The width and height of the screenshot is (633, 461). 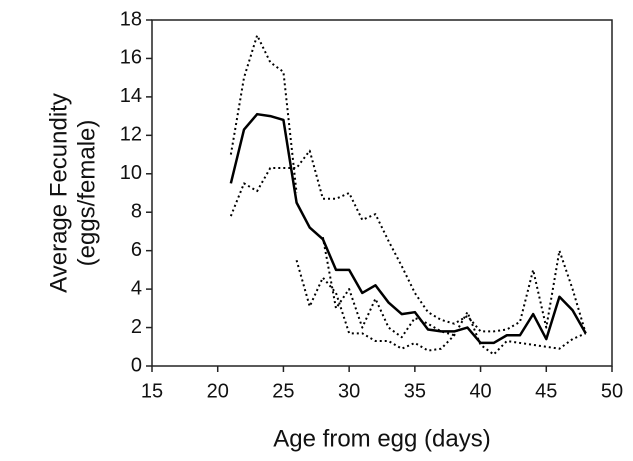 What do you see at coordinates (152, 391) in the screenshot?
I see `x-tick-label: 15` at bounding box center [152, 391].